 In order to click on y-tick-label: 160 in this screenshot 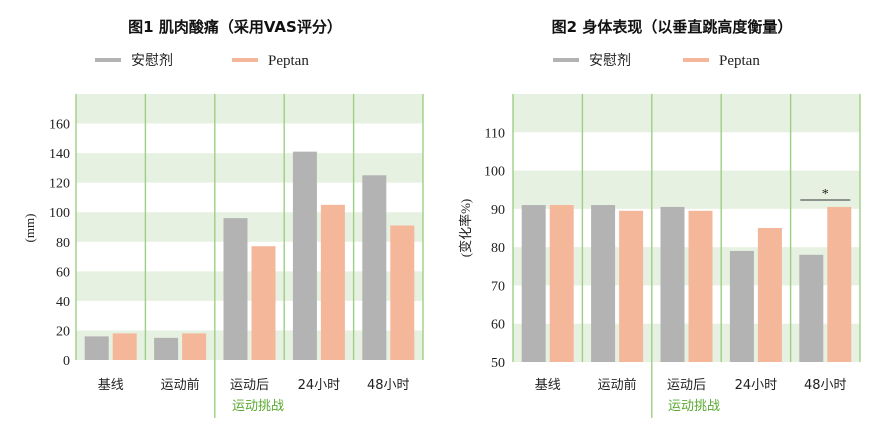, I will do `click(59, 125)`.